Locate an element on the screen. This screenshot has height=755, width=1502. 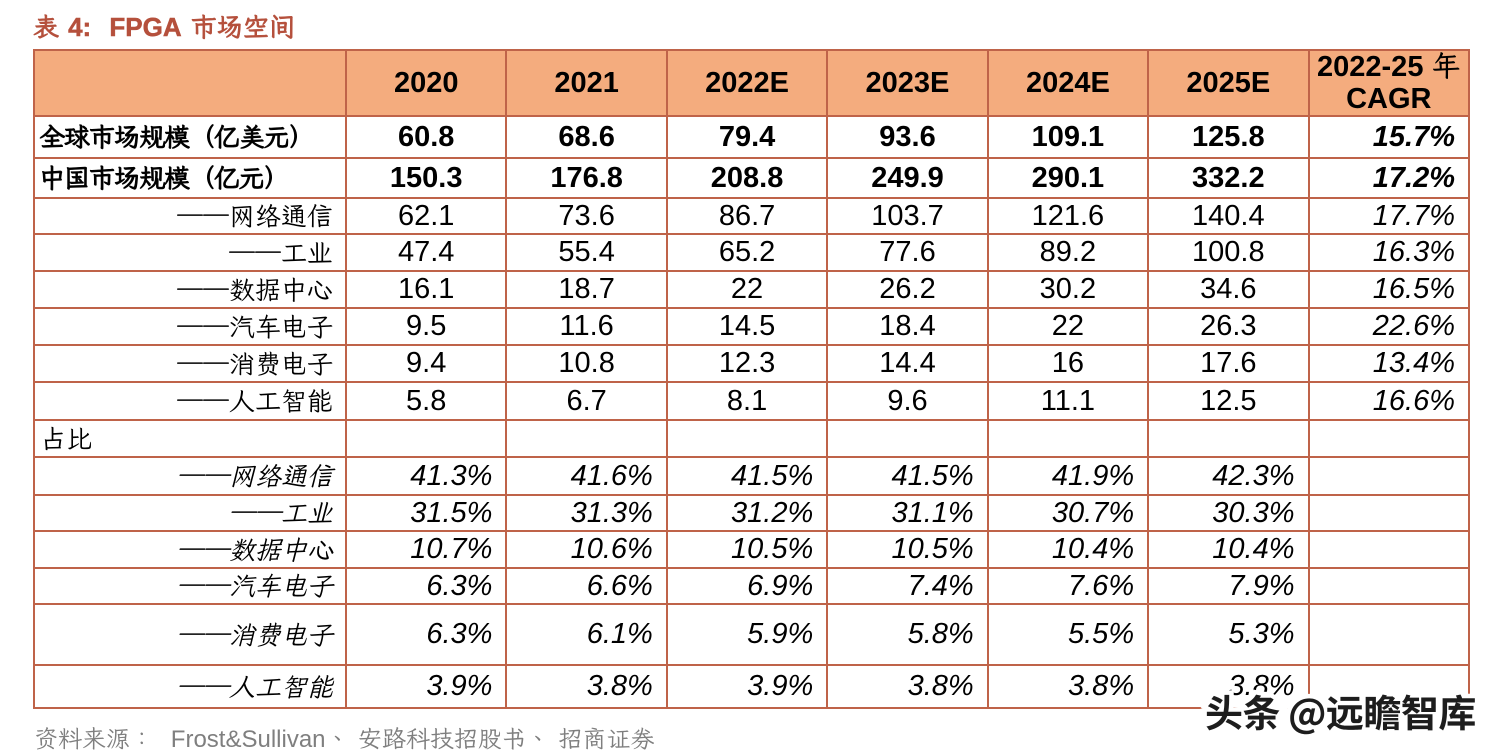
table-cell: 103.7 is located at coordinates (907, 216).